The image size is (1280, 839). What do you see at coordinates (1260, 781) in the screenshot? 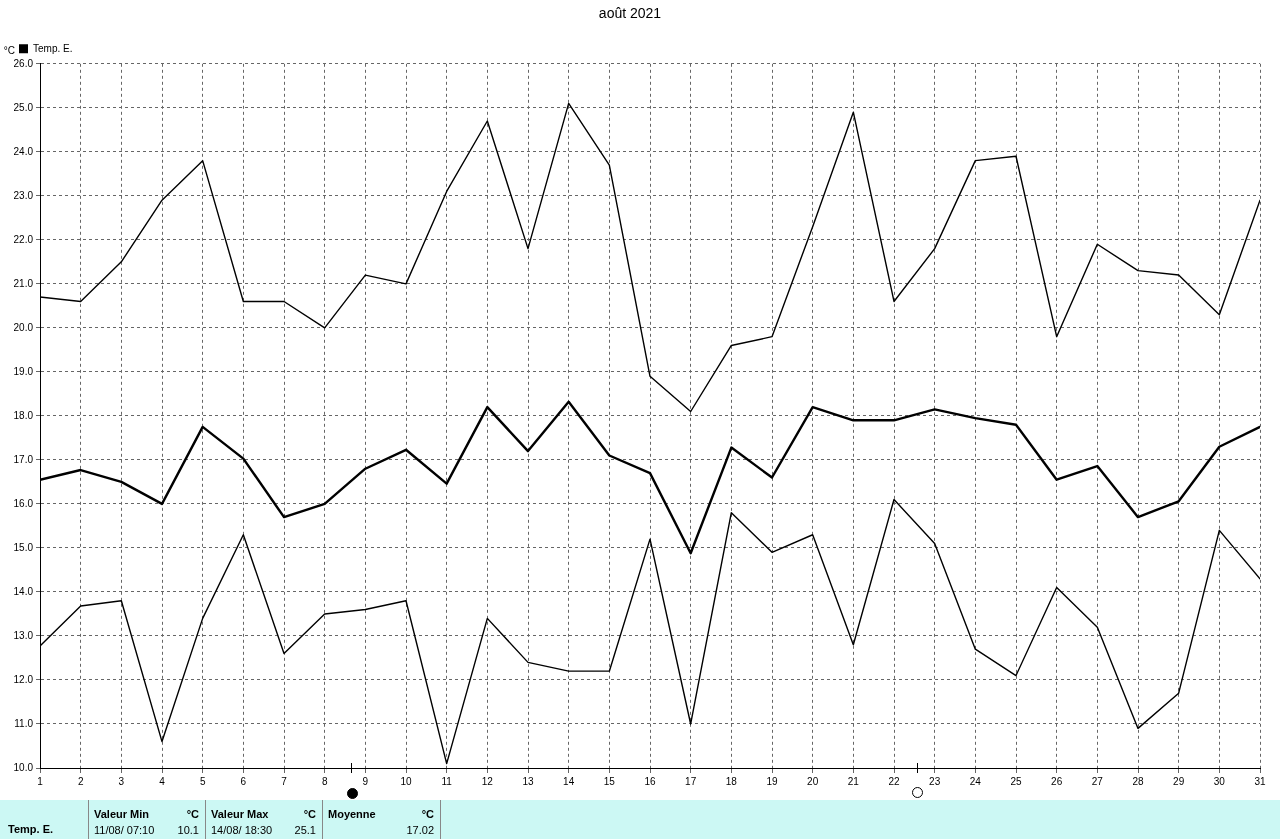
I see `x-tick-label: 31` at bounding box center [1260, 781].